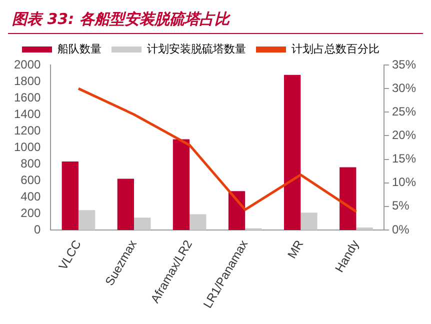 Image resolution: width=431 pixels, height=324 pixels. What do you see at coordinates (295, 249) in the screenshot?
I see `x-tick-label: MR` at bounding box center [295, 249].